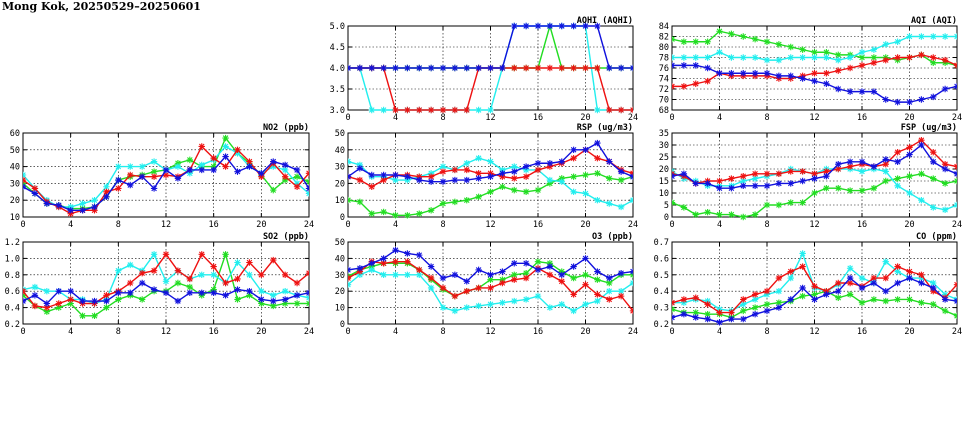  I want to click on x-tick-label: 4, so click(719, 225).